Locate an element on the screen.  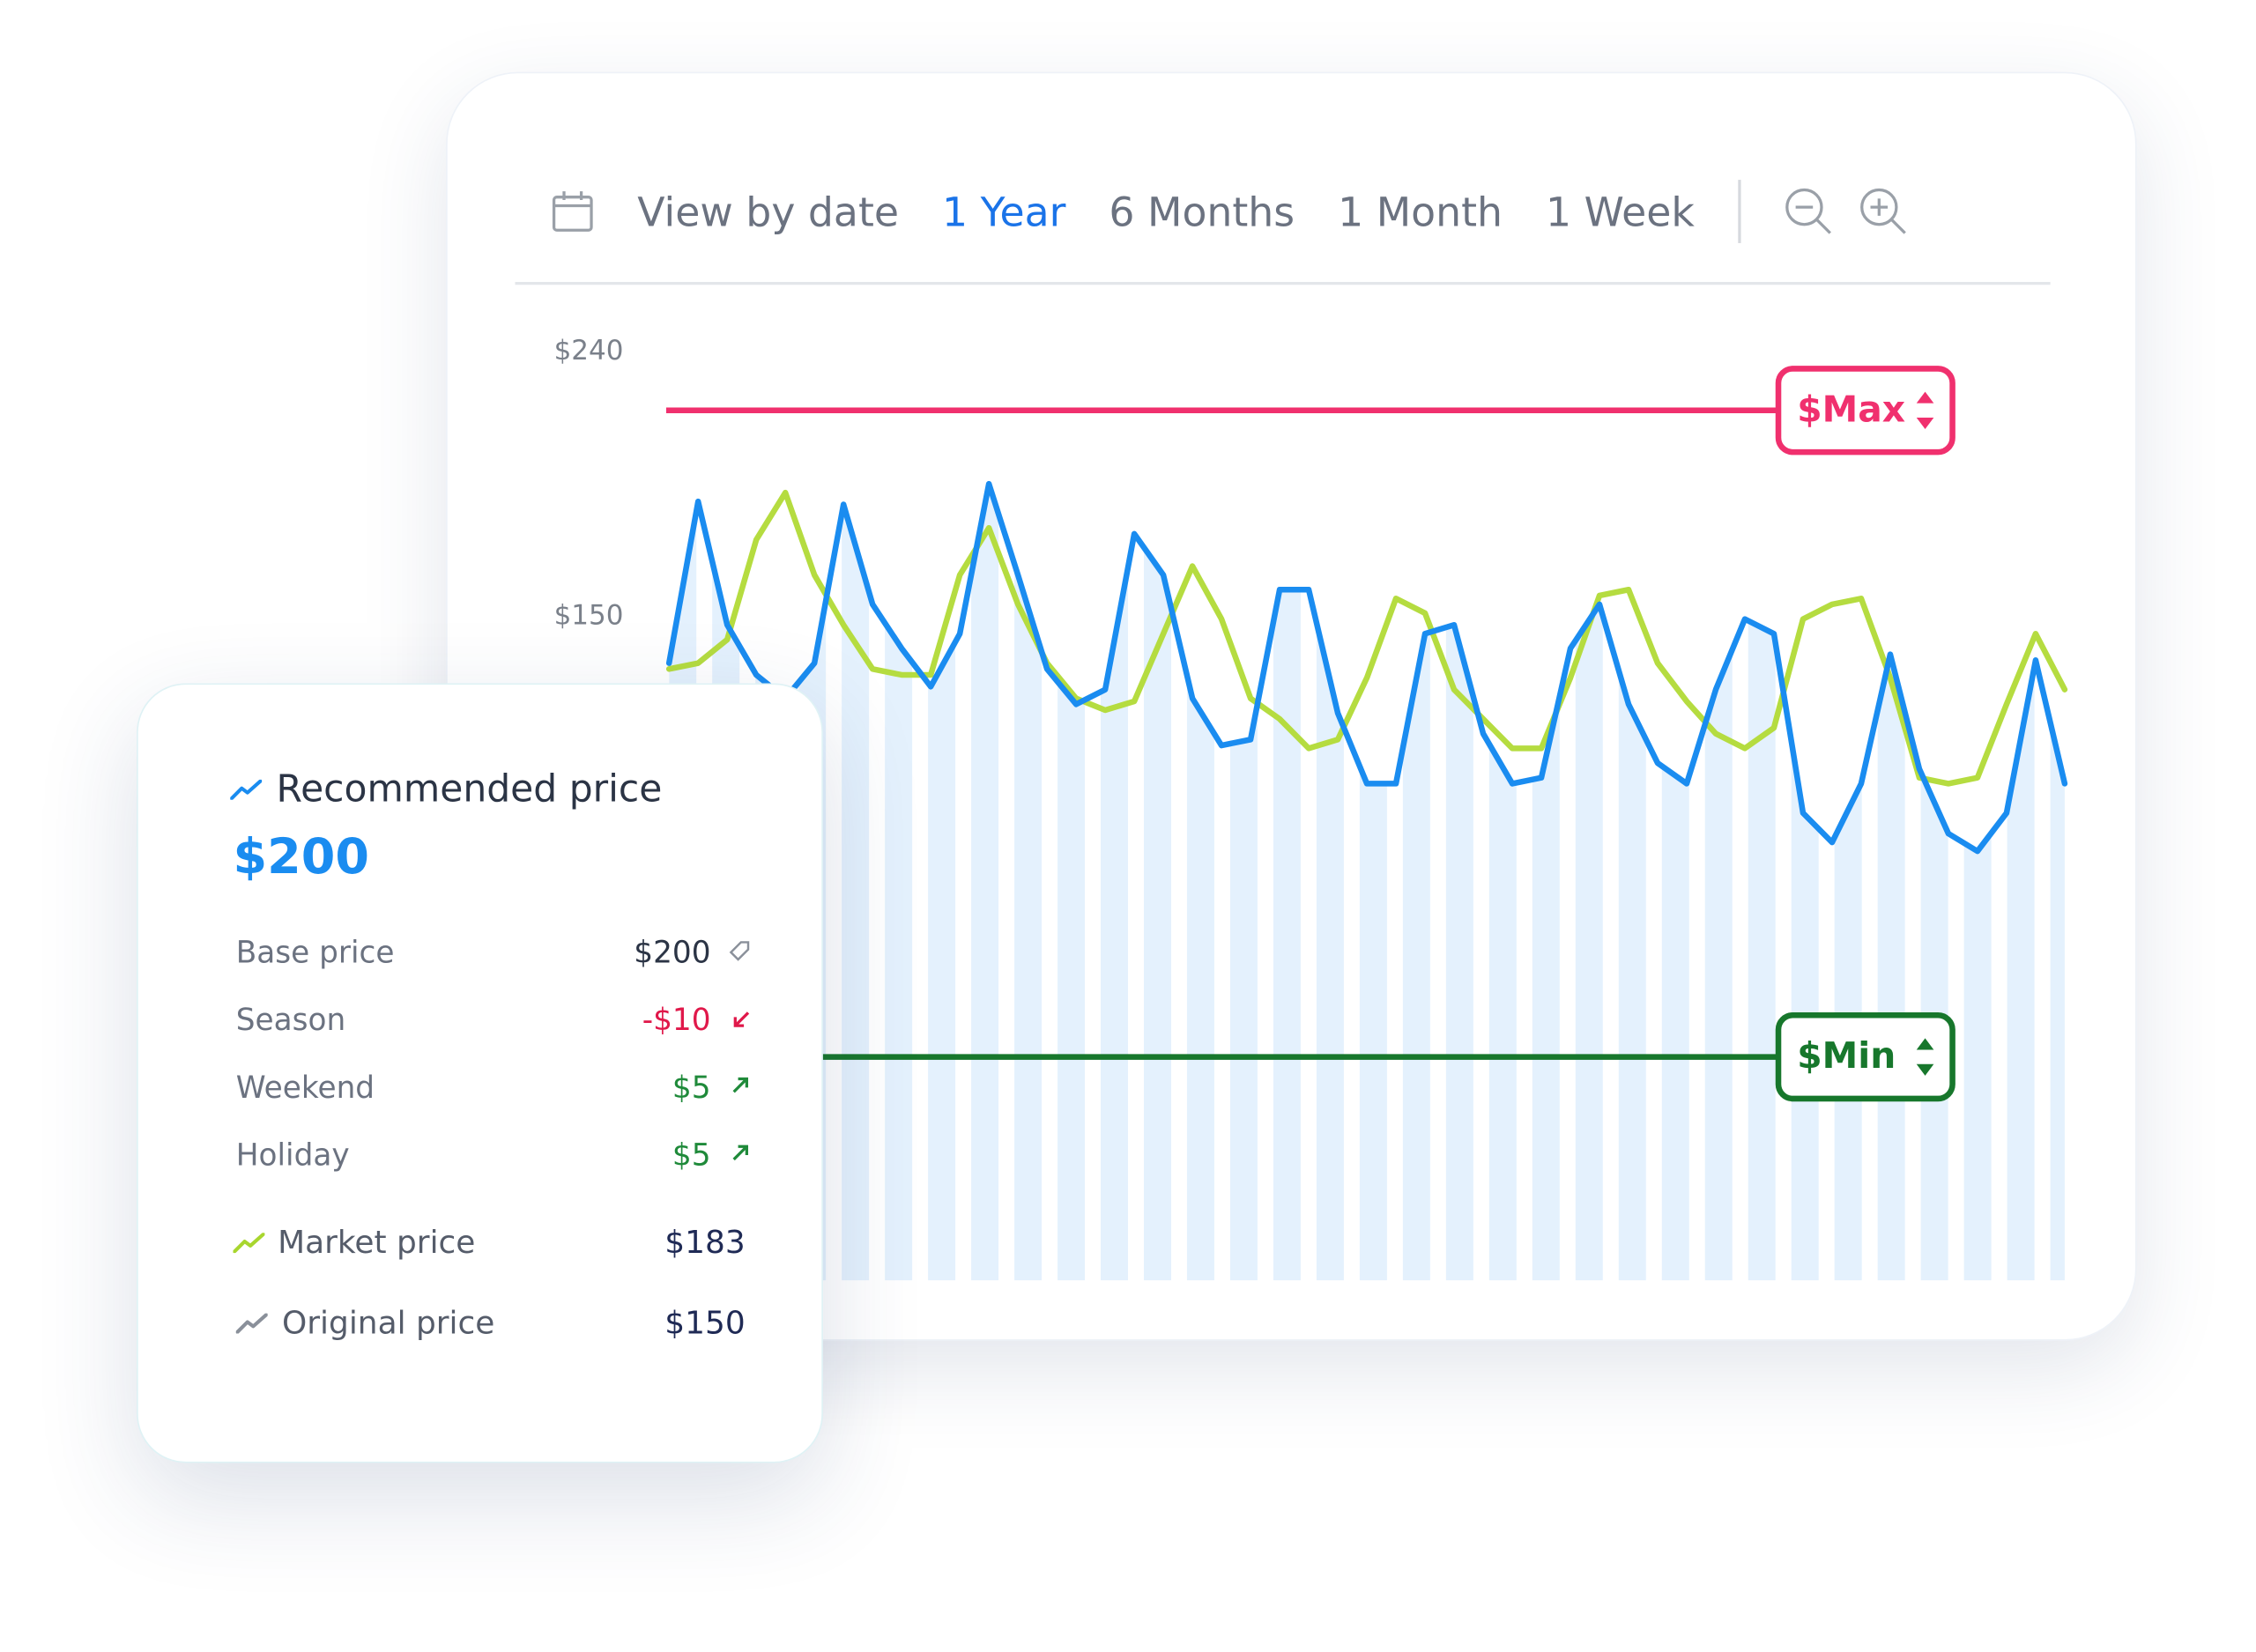
view-by-date: View by date is located at coordinates (769, 211).